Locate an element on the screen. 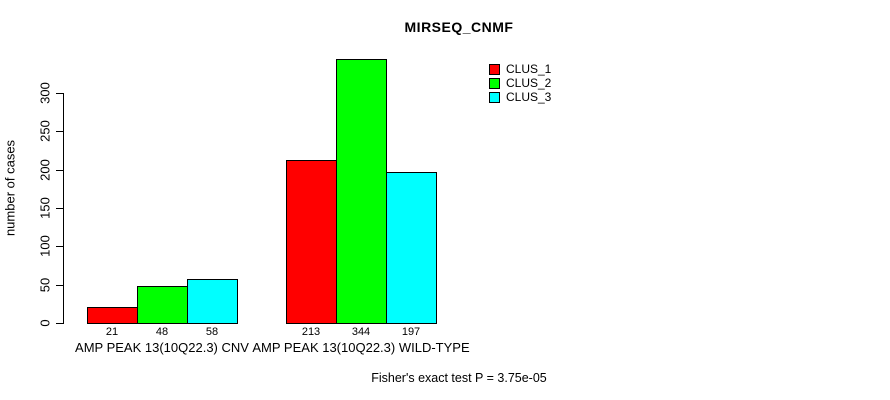 The width and height of the screenshot is (890, 400). bar-clus_3-group2 is located at coordinates (411, 248).